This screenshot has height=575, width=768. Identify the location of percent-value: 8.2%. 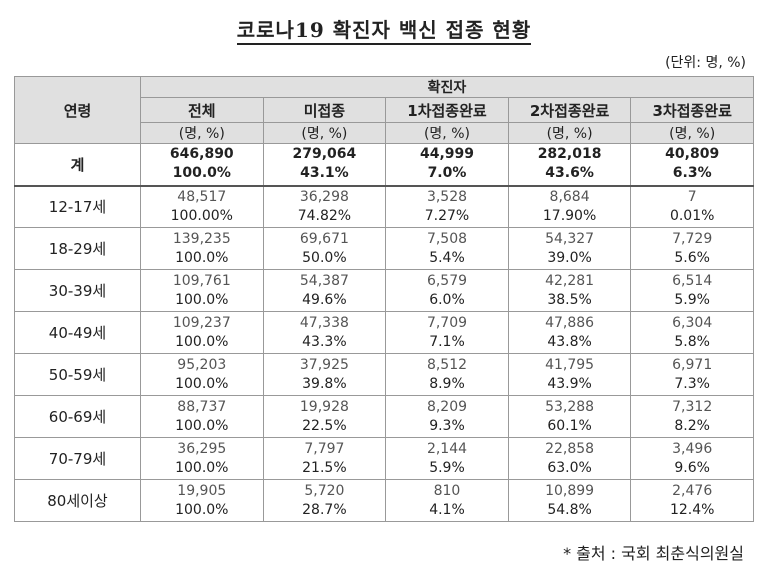
(692, 425).